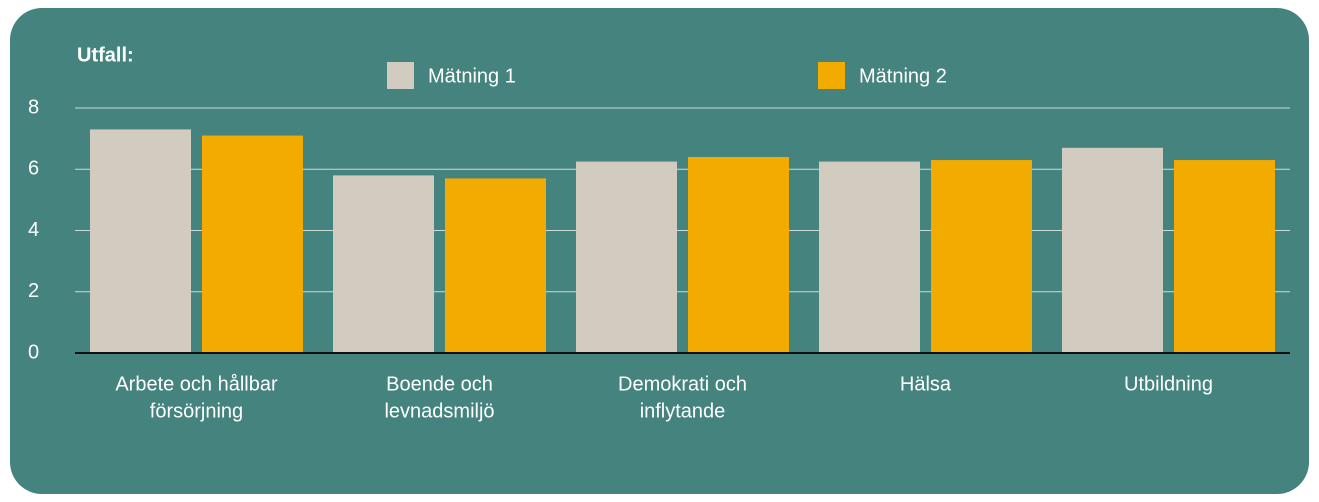 The image size is (1319, 502). I want to click on x-tick-label: inflytande, so click(683, 411).